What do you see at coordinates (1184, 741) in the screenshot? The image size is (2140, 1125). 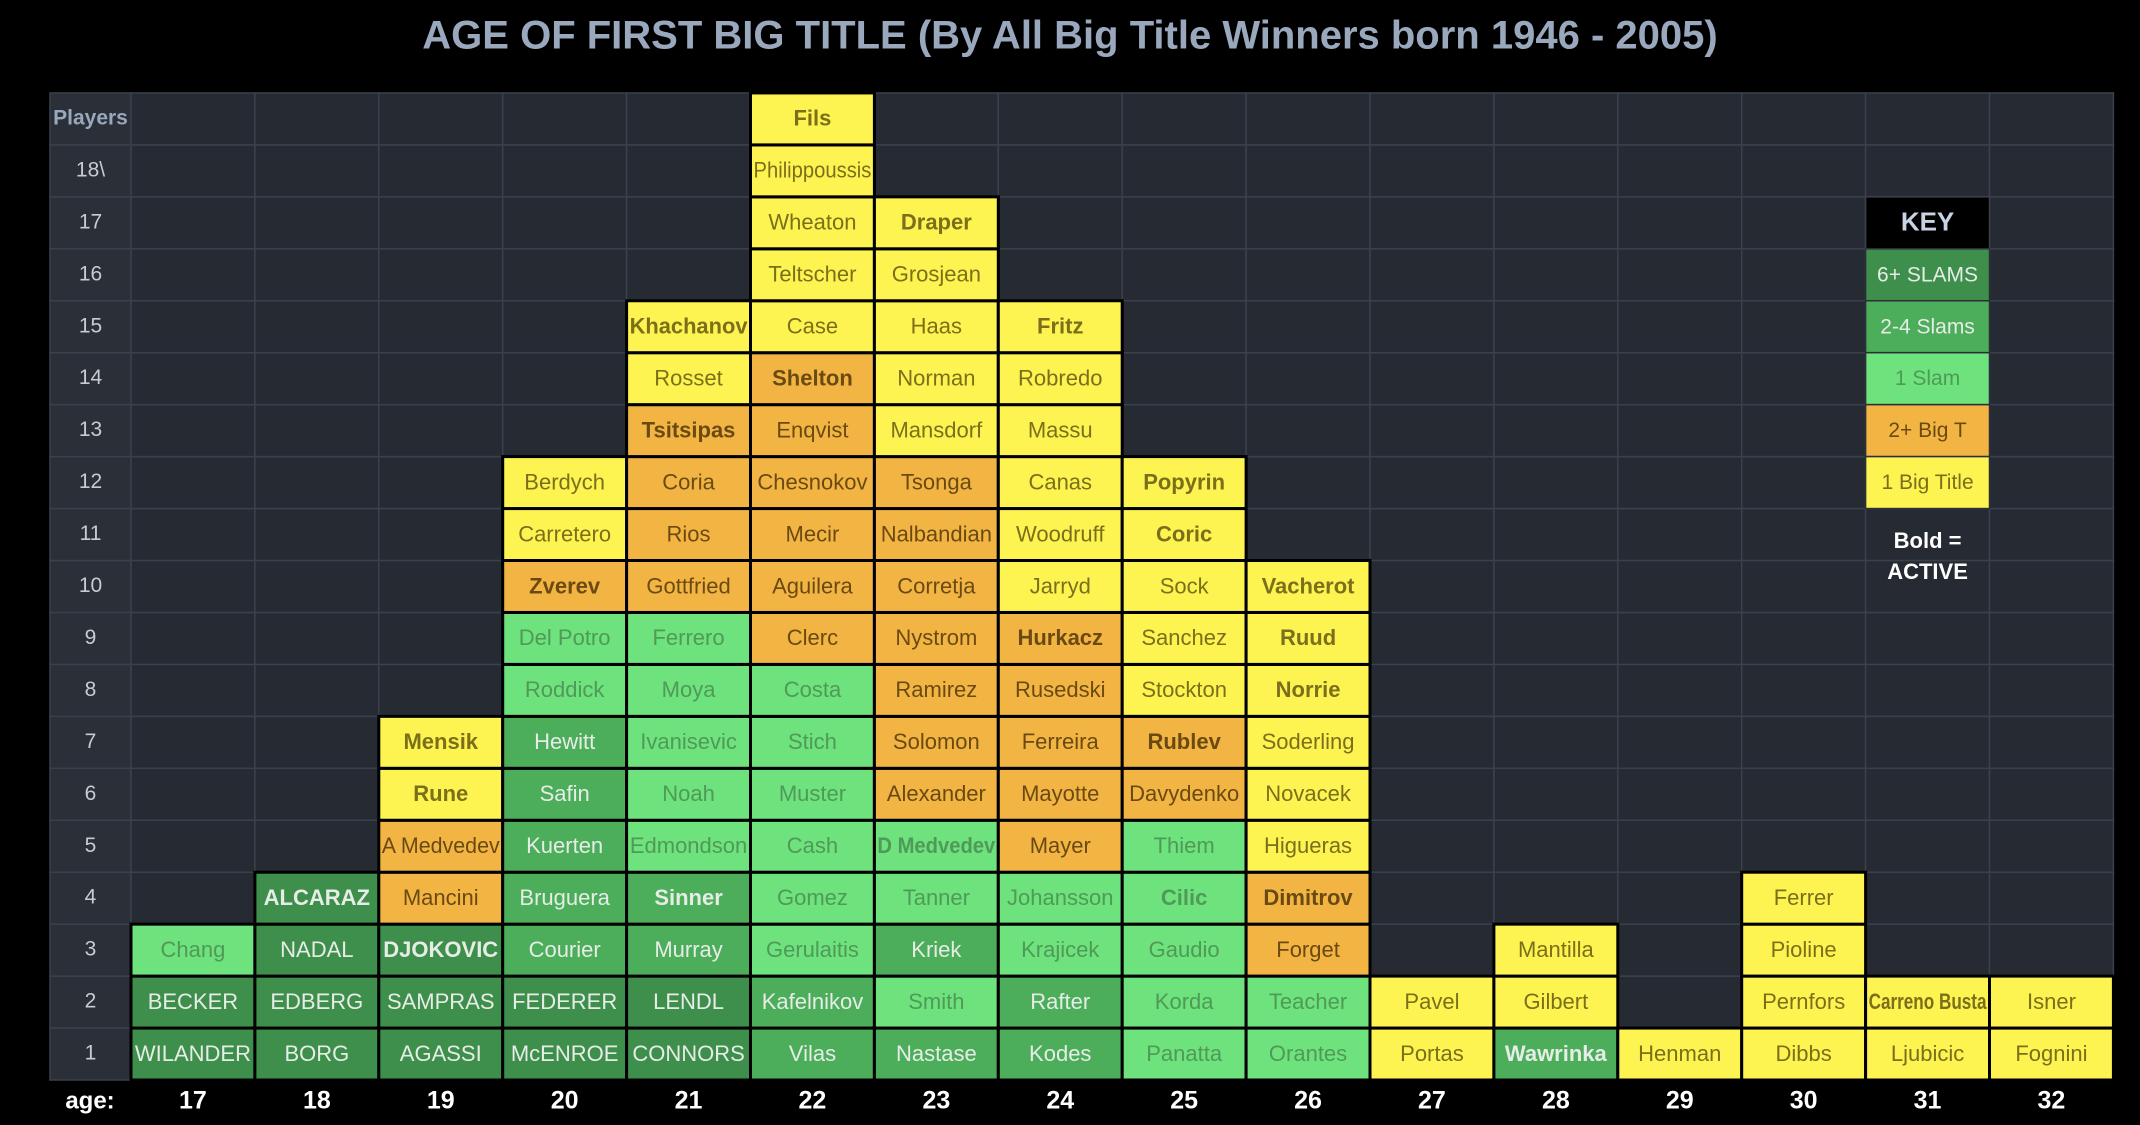 I see `player-name: Rublev` at bounding box center [1184, 741].